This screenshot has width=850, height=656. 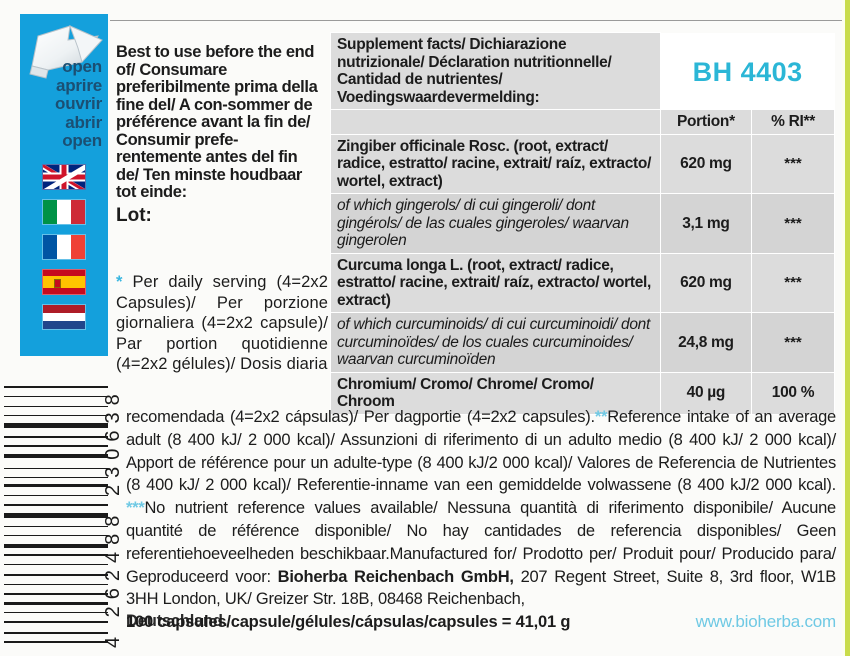 I want to click on company-country: Deutschland., so click(x=177, y=621).